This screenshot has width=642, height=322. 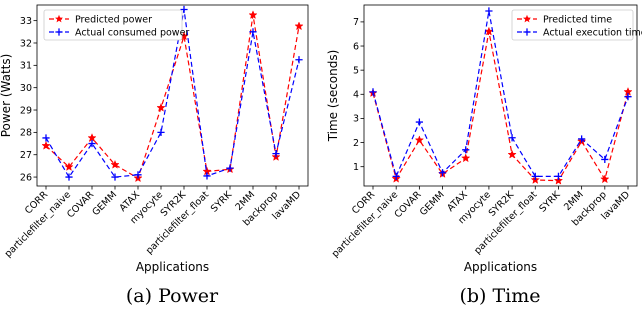 What do you see at coordinates (132, 32) in the screenshot?
I see `legend-label: Actual consumed power` at bounding box center [132, 32].